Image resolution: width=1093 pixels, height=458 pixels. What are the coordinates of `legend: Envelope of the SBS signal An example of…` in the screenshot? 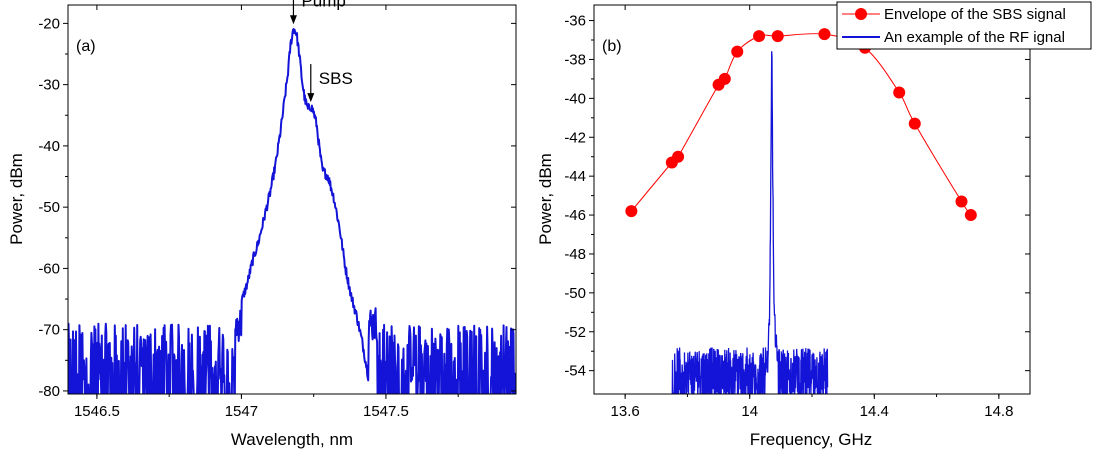 It's located at (964, 25).